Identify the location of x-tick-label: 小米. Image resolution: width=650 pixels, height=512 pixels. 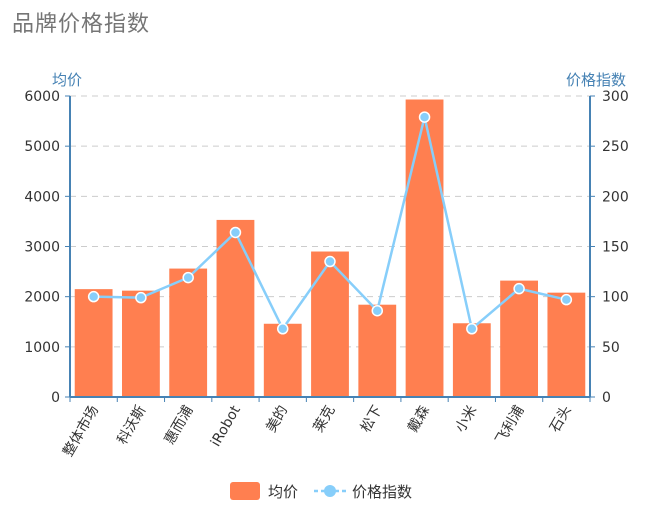
(466, 419).